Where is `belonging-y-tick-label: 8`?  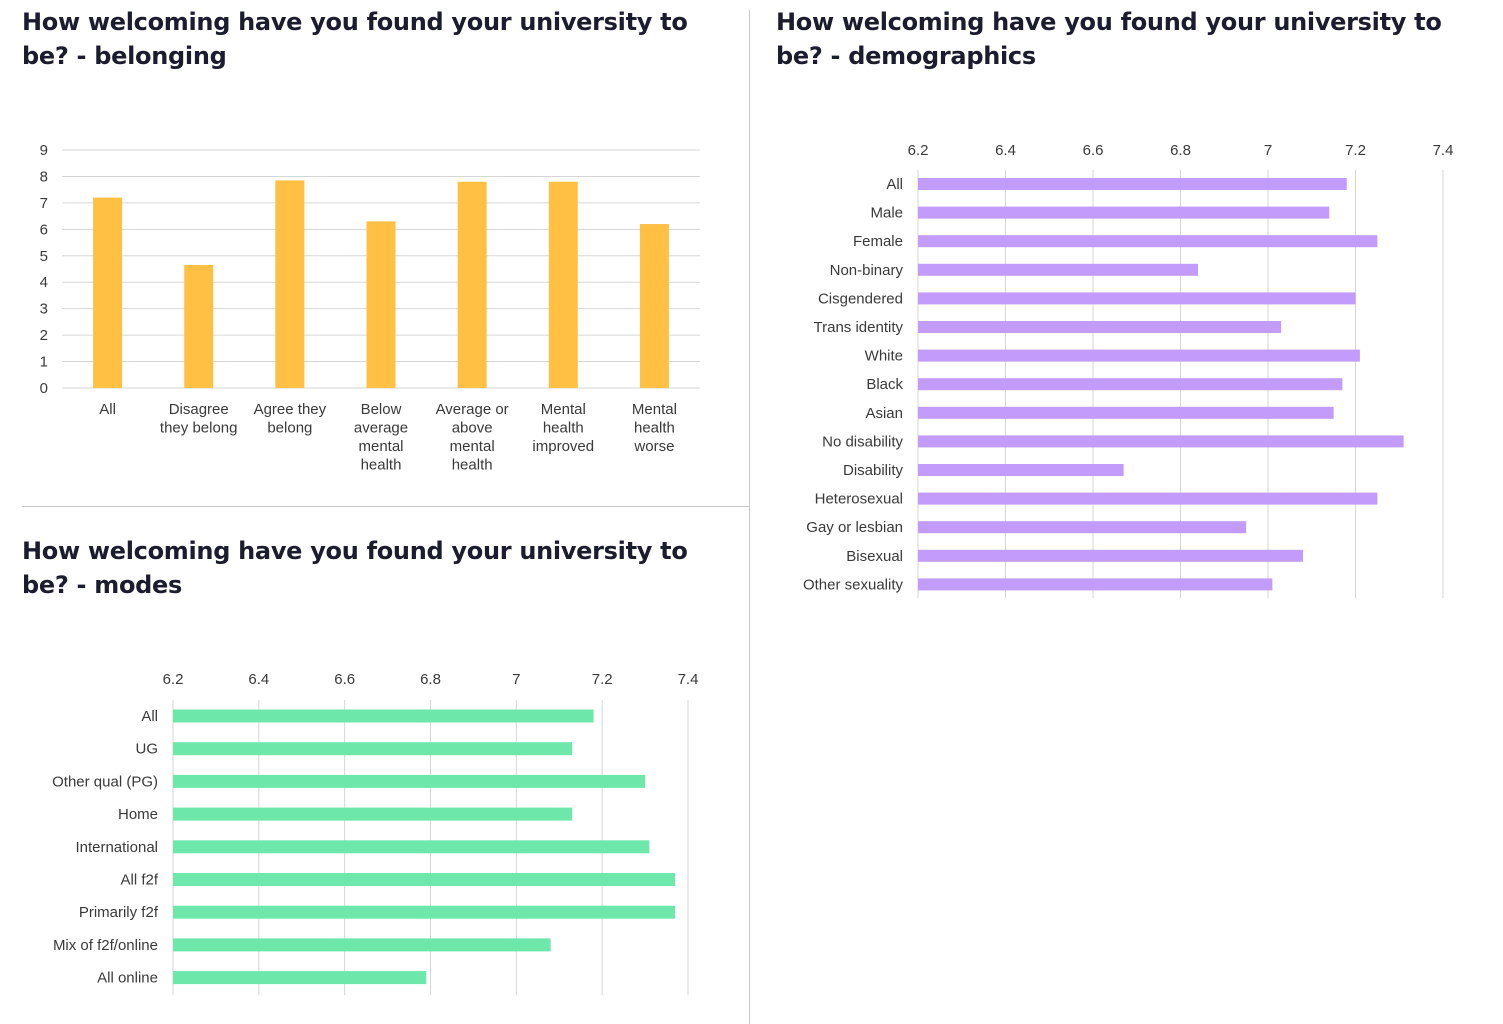
belonging-y-tick-label: 8 is located at coordinates (44, 176).